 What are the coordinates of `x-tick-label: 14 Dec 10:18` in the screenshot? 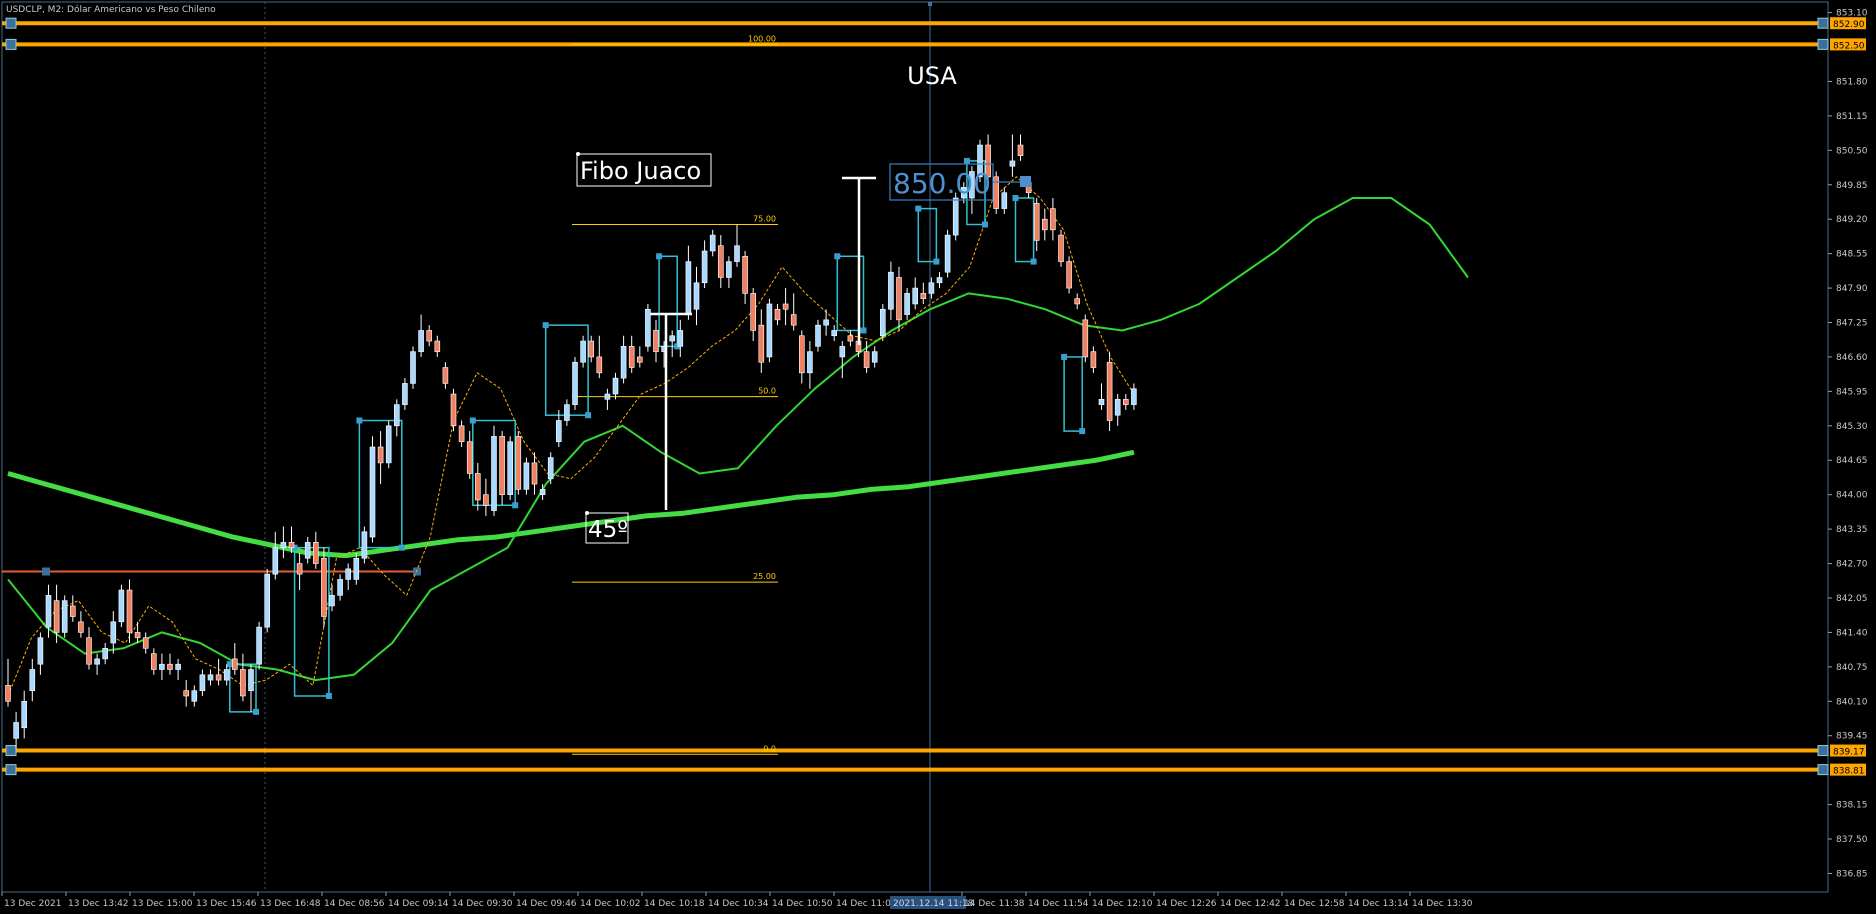 It's located at (674, 904).